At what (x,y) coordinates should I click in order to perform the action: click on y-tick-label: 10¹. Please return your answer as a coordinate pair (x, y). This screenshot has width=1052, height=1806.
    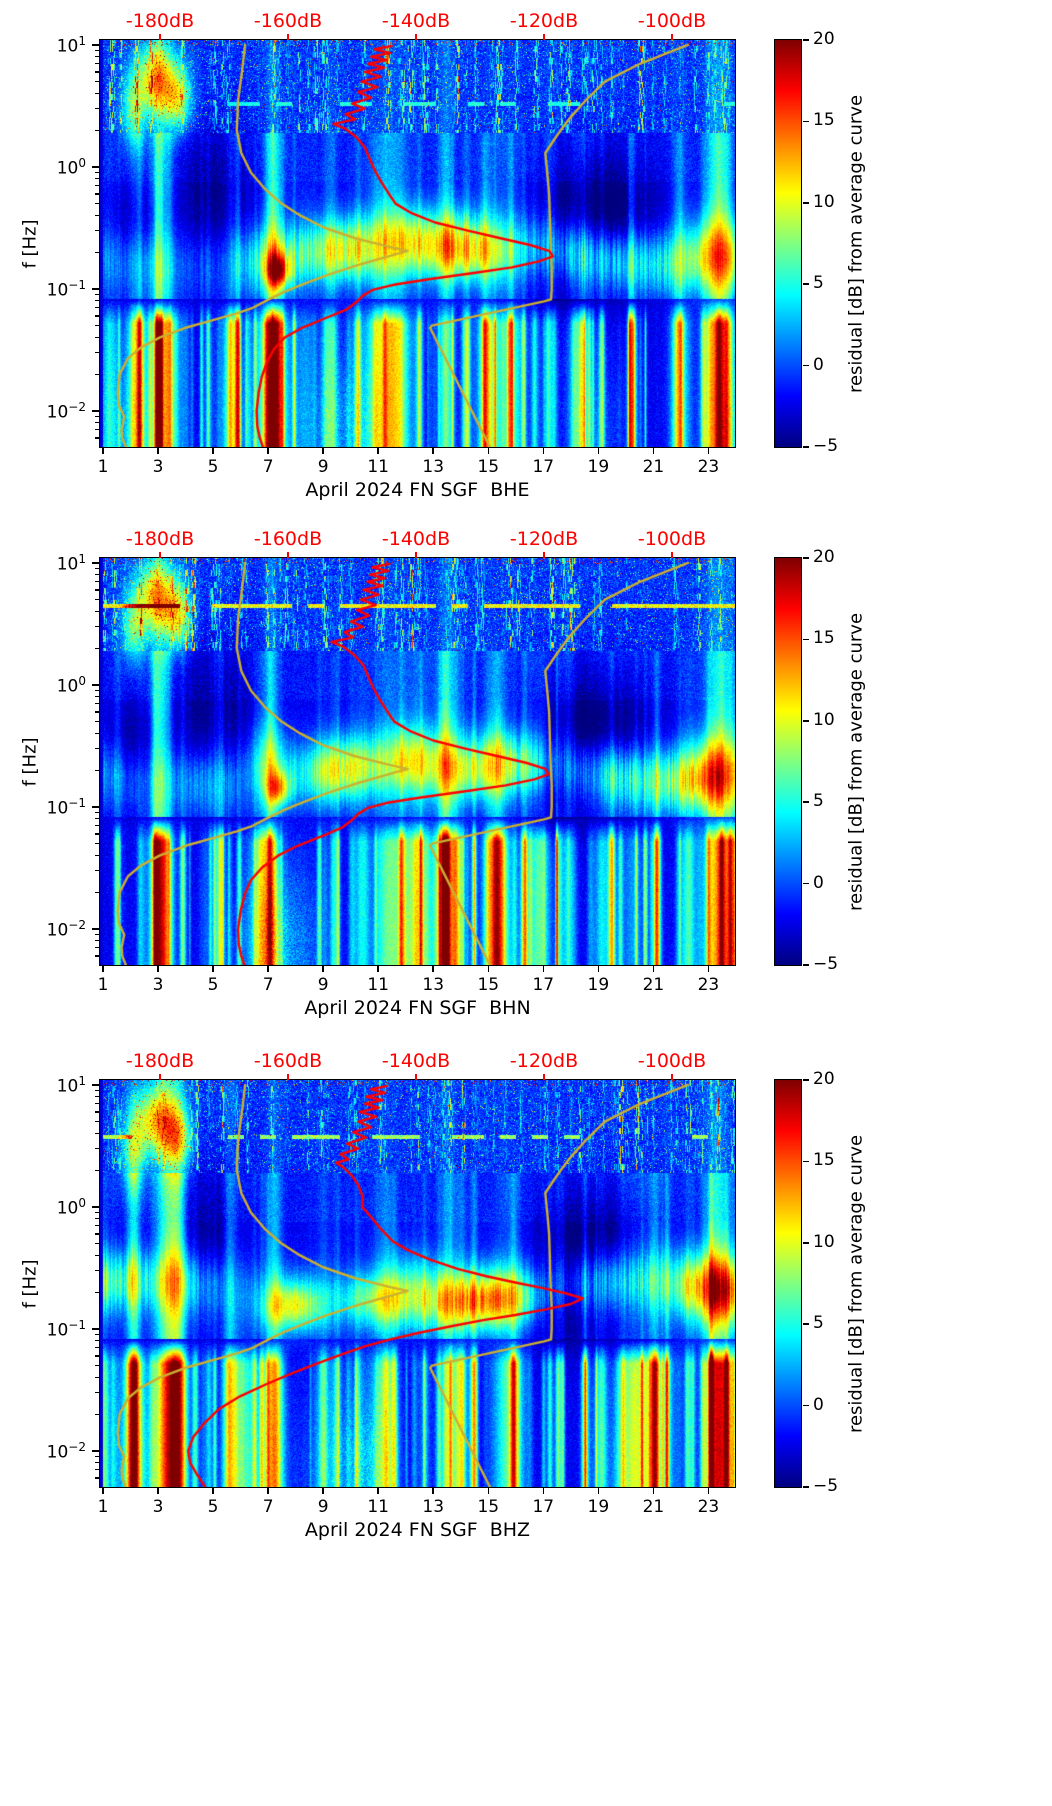
    Looking at the image, I should click on (71, 563).